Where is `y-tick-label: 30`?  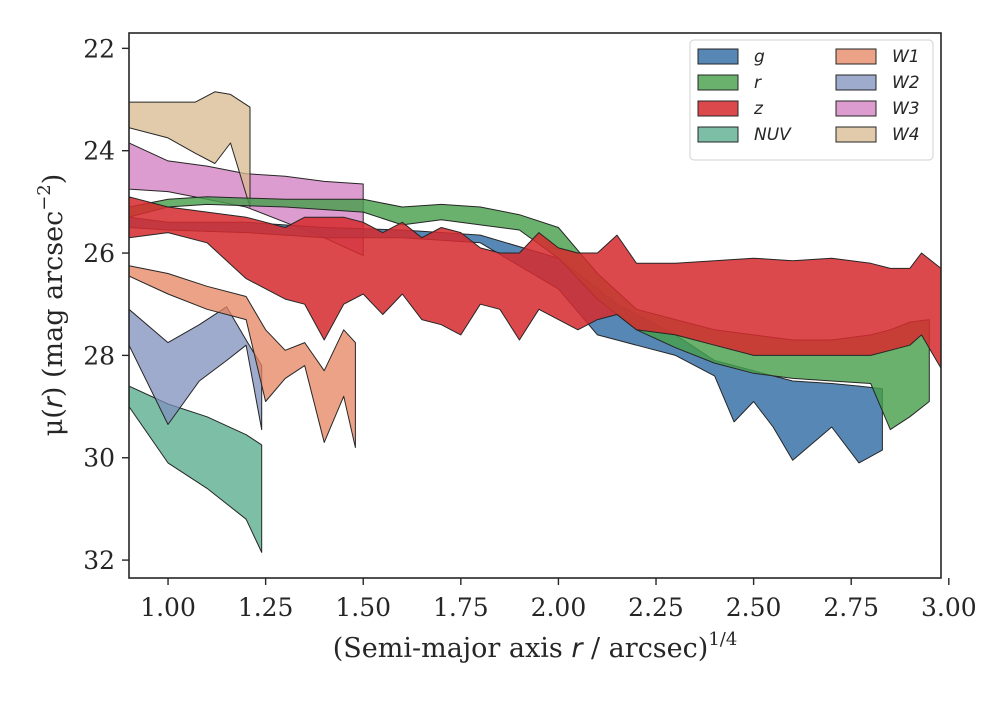 y-tick-label: 30 is located at coordinates (99, 458).